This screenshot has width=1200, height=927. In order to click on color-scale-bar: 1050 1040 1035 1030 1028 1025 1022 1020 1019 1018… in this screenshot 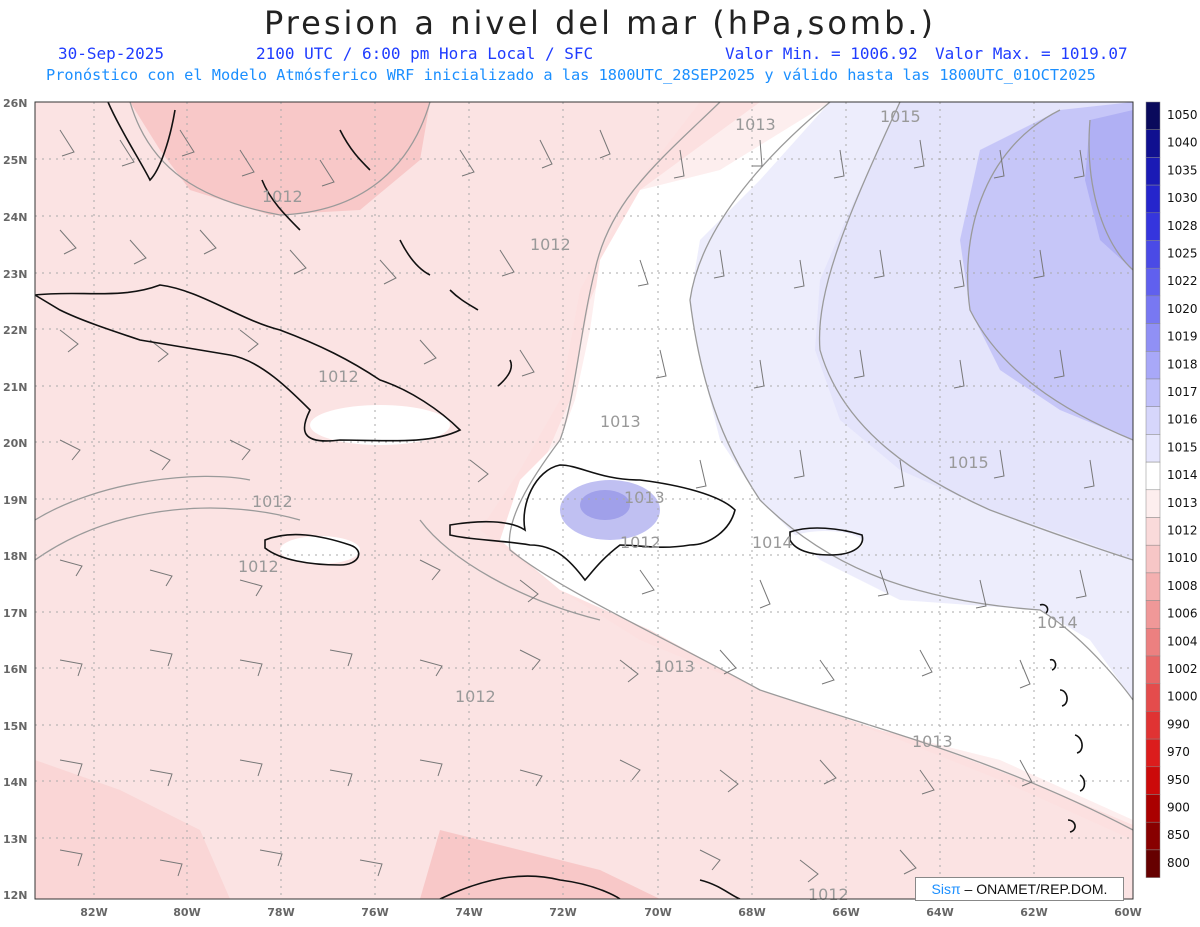, I will do `click(1171, 489)`.